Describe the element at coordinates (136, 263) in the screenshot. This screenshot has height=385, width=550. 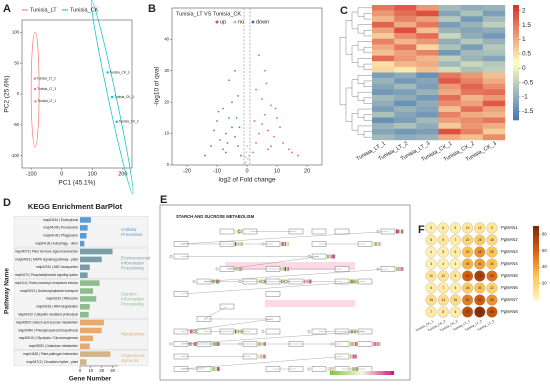
I see `group-label: Environmental Information Processing` at that location.